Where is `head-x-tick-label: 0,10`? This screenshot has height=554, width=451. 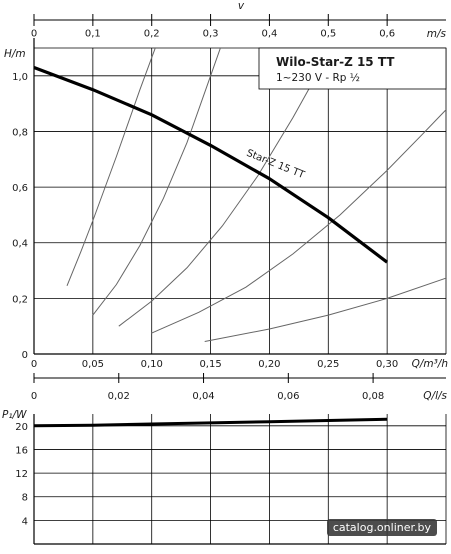
head-x-tick-label: 0,10 is located at coordinates (152, 364).